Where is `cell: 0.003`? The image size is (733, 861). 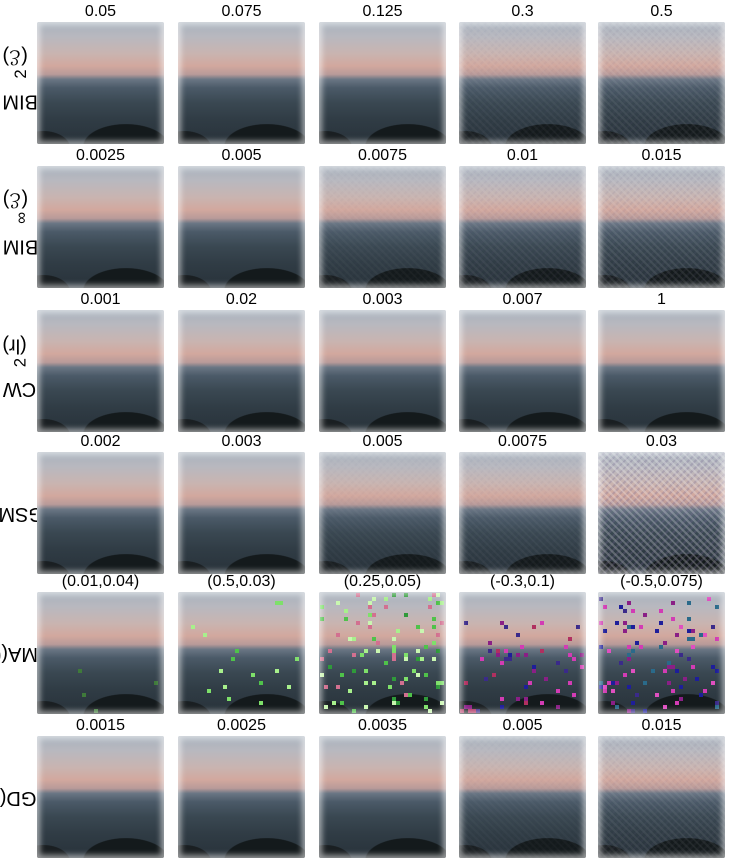 cell: 0.003 is located at coordinates (241, 503).